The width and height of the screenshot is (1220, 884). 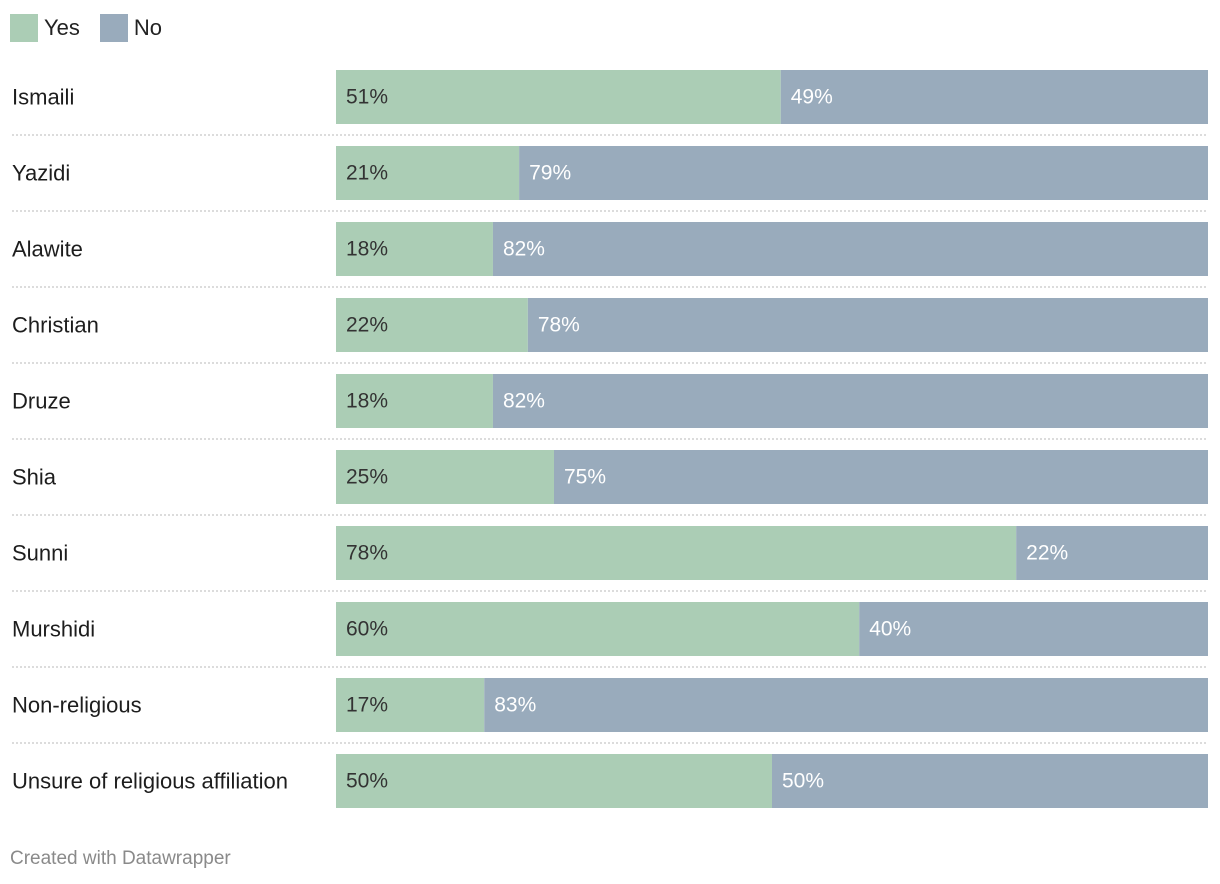 I want to click on data-label-yes: 78%, so click(x=367, y=553).